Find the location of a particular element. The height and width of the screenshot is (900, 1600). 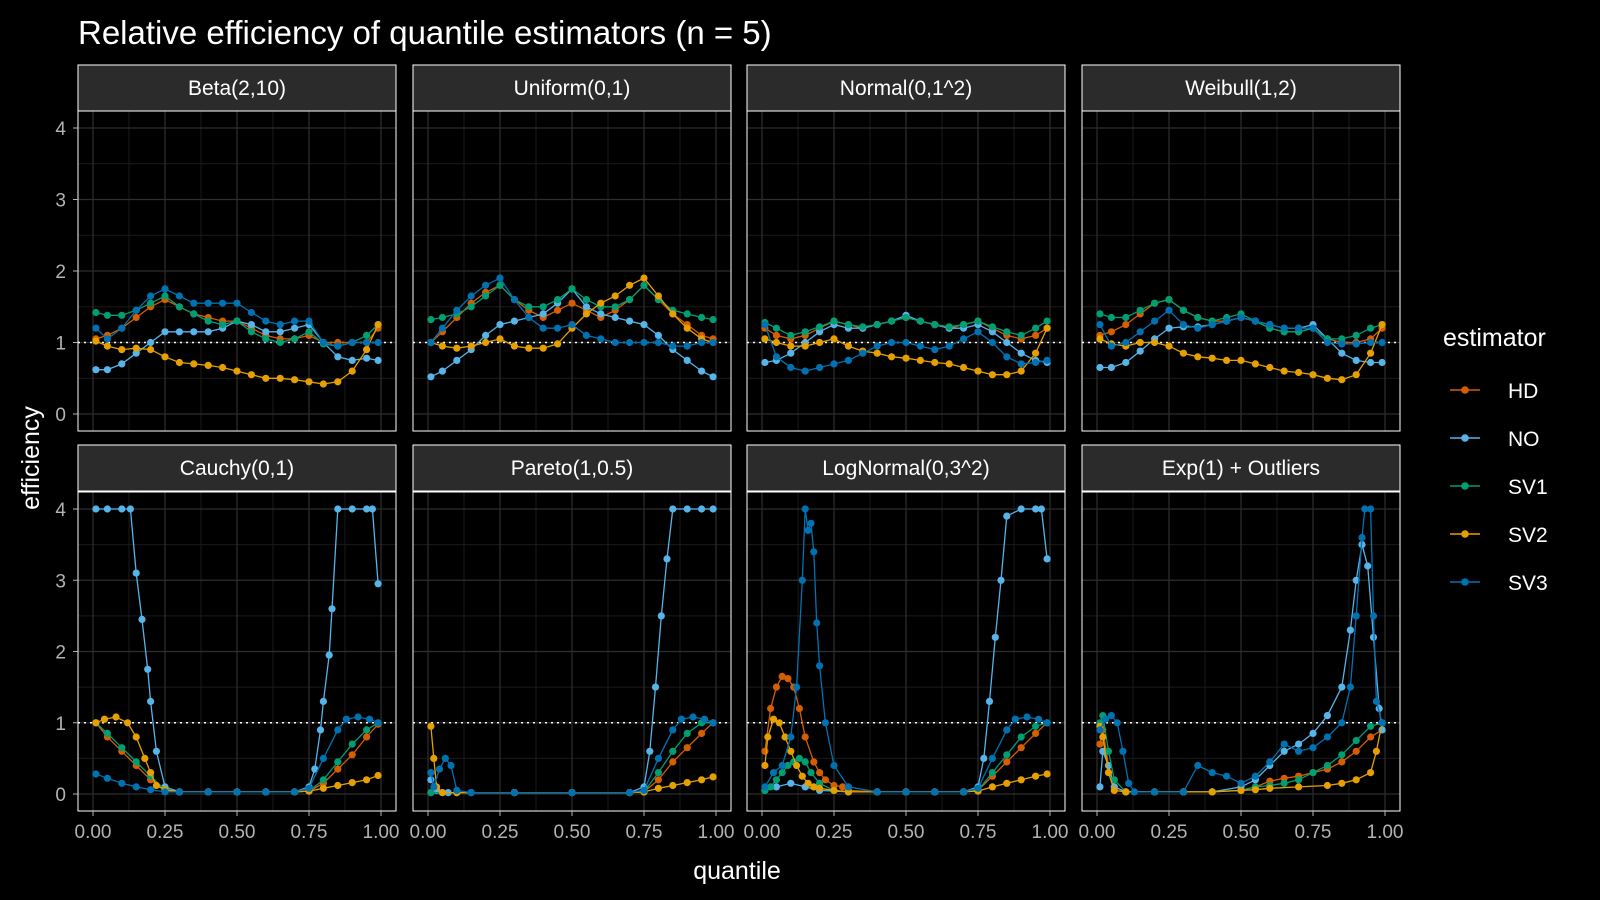

x-tick-label: 0.00 is located at coordinates (93, 832).